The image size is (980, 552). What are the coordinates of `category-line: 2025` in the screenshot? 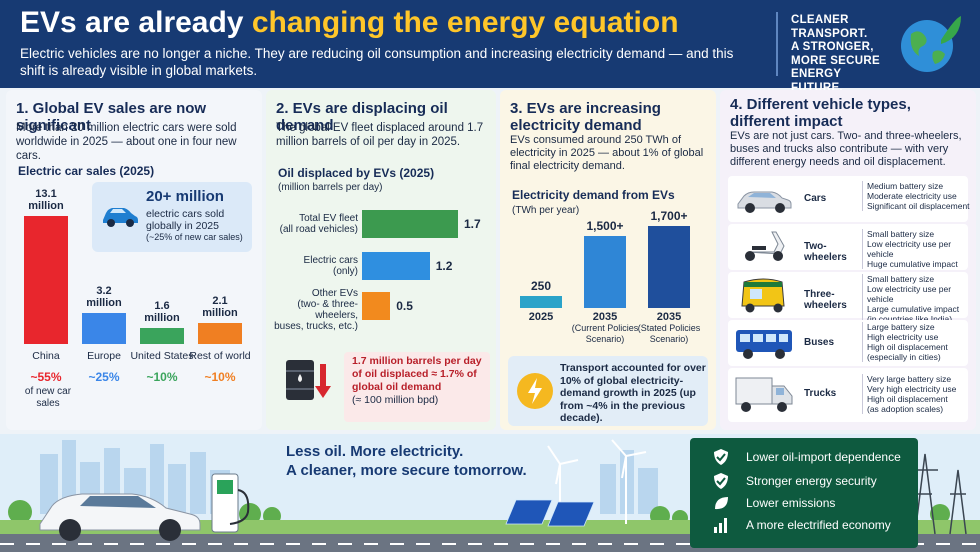 It's located at (541, 317).